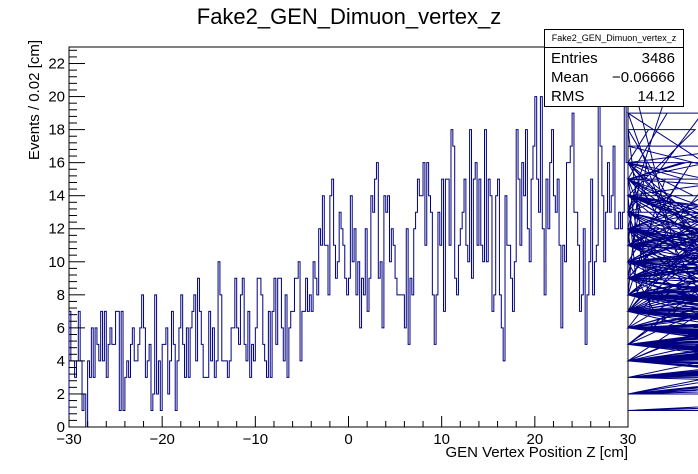 The image size is (698, 474). I want to click on x-tick-label: −20, so click(161, 439).